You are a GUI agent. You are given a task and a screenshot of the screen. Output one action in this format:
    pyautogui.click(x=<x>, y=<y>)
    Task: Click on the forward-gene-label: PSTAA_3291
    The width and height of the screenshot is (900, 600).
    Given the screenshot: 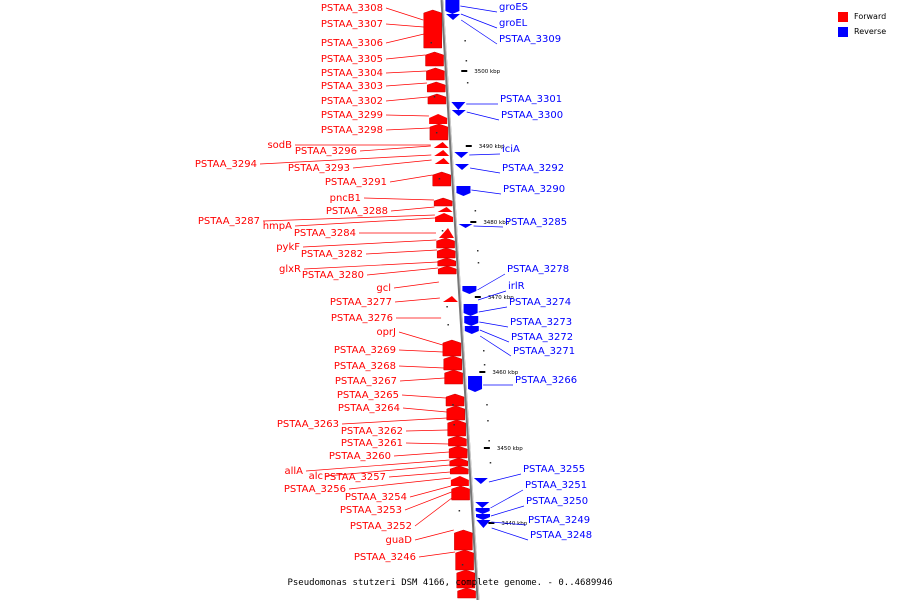 What is the action you would take?
    pyautogui.click(x=356, y=182)
    